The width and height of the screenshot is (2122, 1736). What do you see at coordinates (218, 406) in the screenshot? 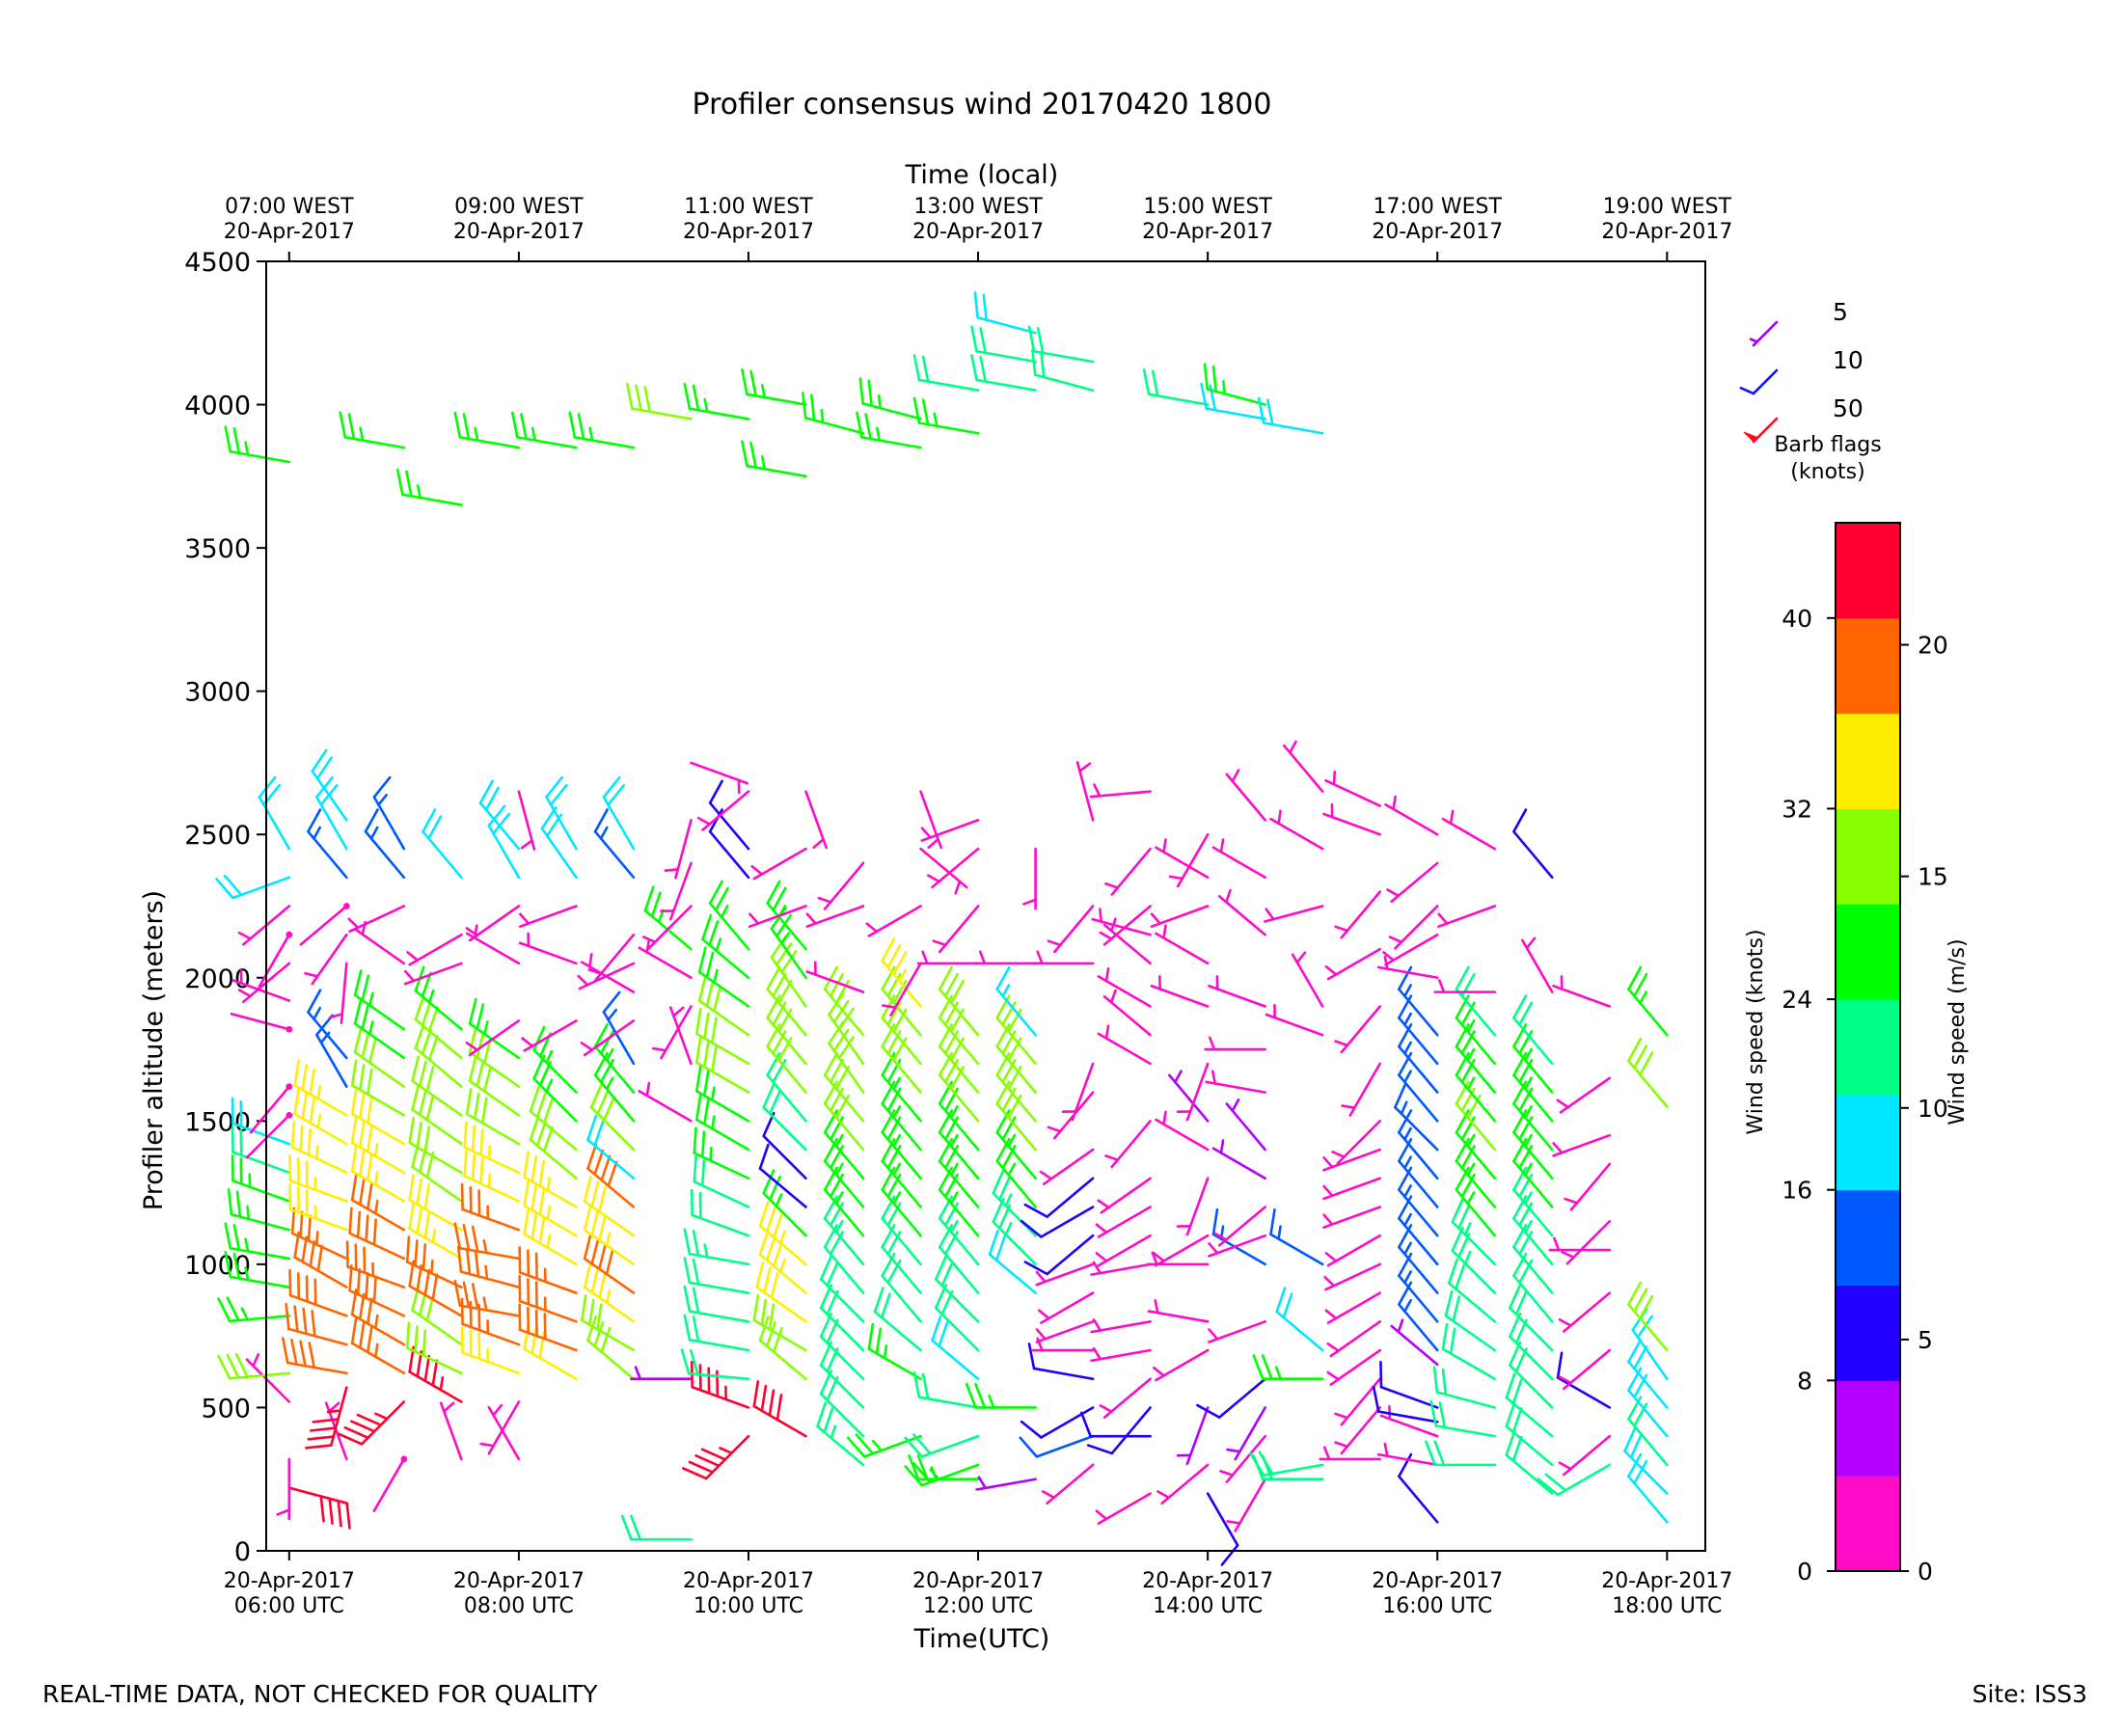
I see `y-tick-label: 4000` at bounding box center [218, 406].